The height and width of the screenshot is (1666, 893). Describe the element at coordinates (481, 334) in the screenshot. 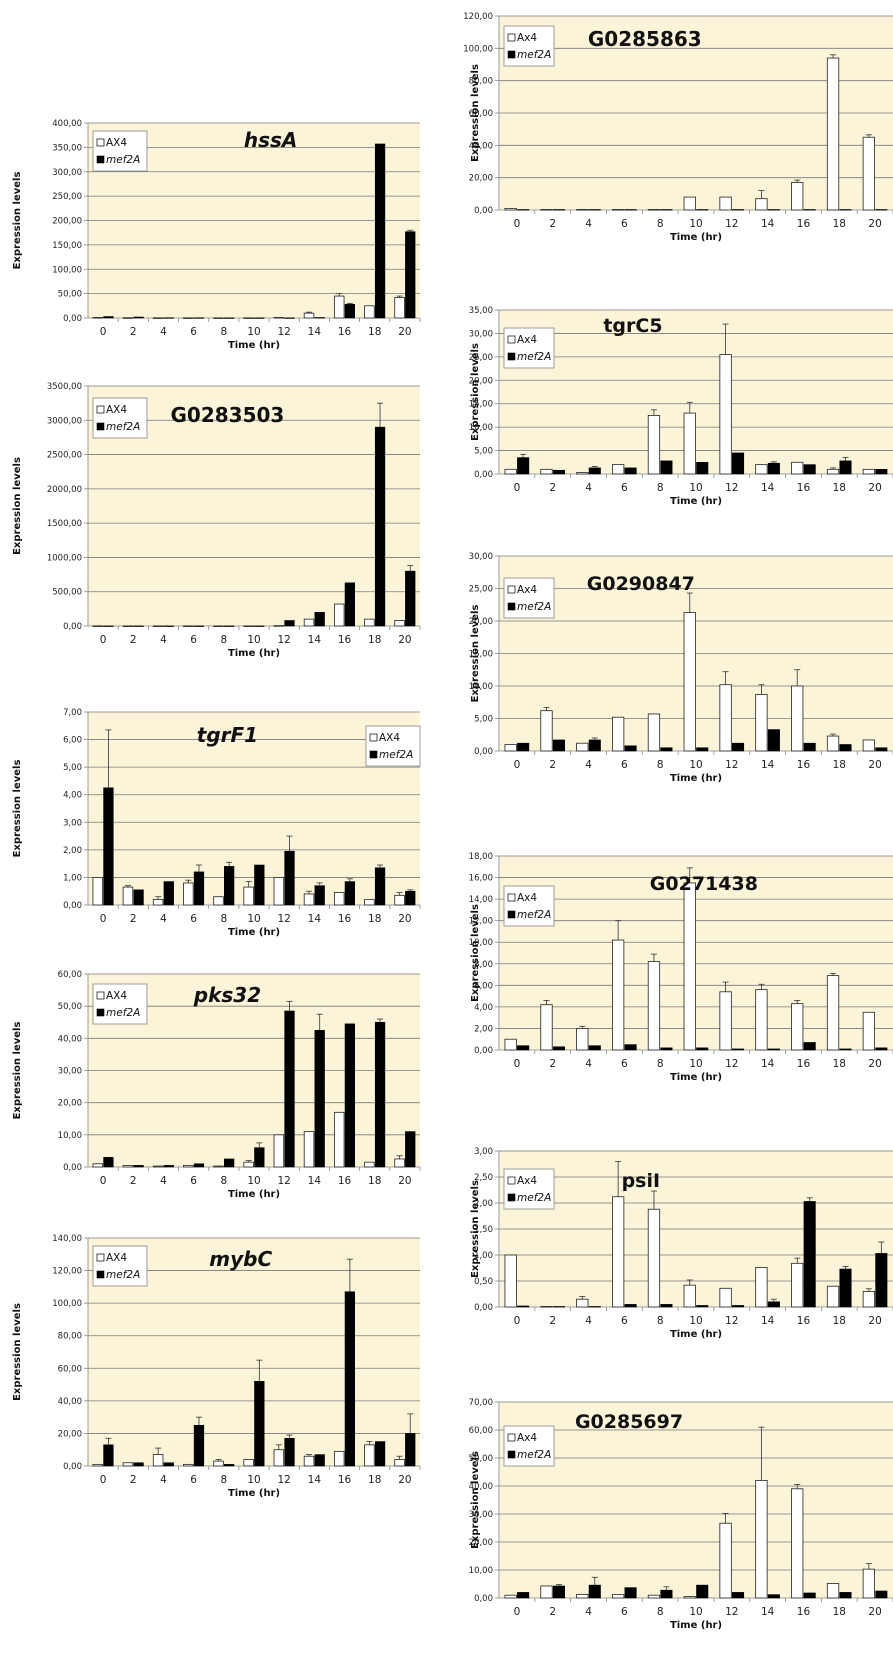

I see `y-tick-label: 30,00` at that location.